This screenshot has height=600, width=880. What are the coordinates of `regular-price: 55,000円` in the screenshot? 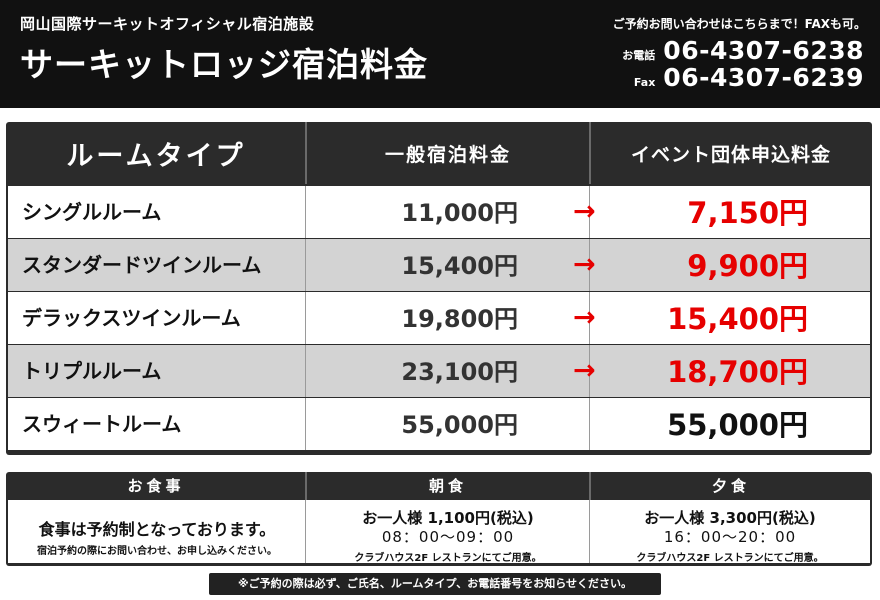 It's located at (459, 425).